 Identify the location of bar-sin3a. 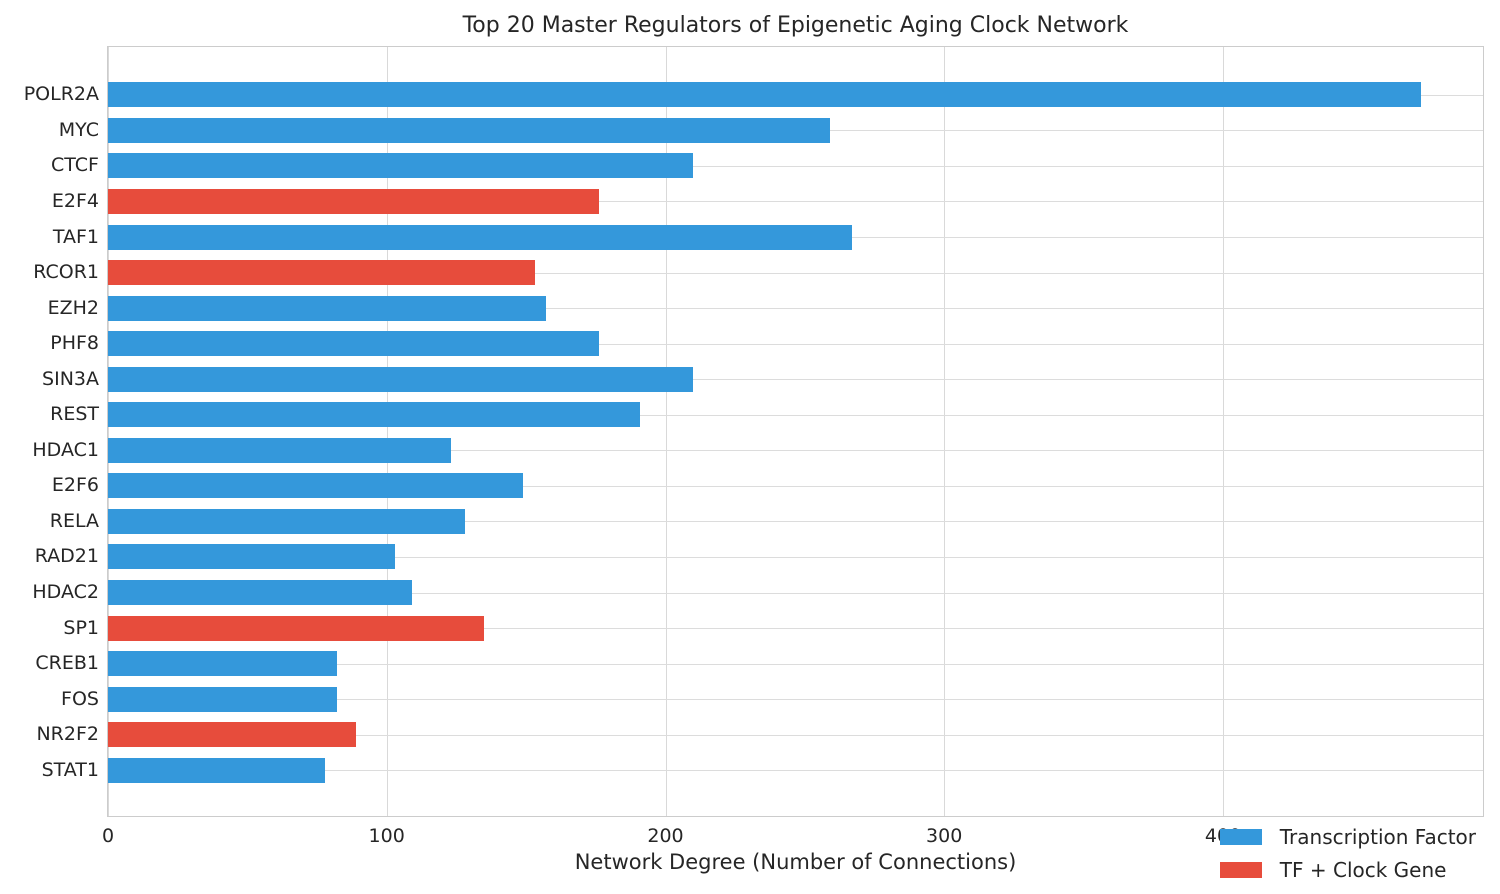
(401, 379).